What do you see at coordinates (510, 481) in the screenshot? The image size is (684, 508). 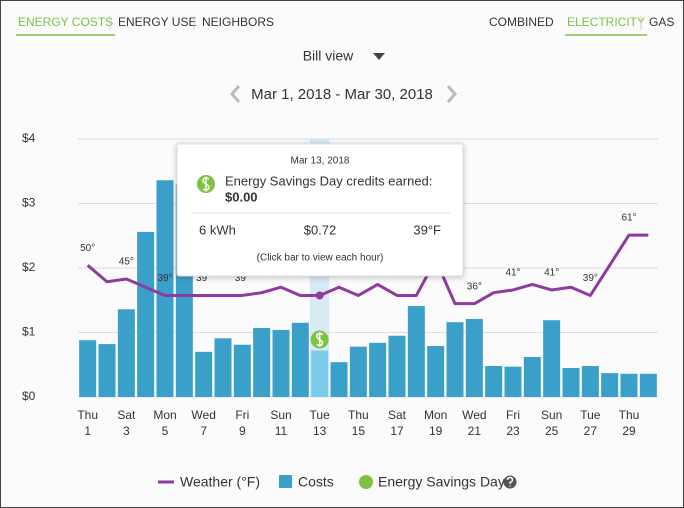 I see `help-glyph` at bounding box center [510, 481].